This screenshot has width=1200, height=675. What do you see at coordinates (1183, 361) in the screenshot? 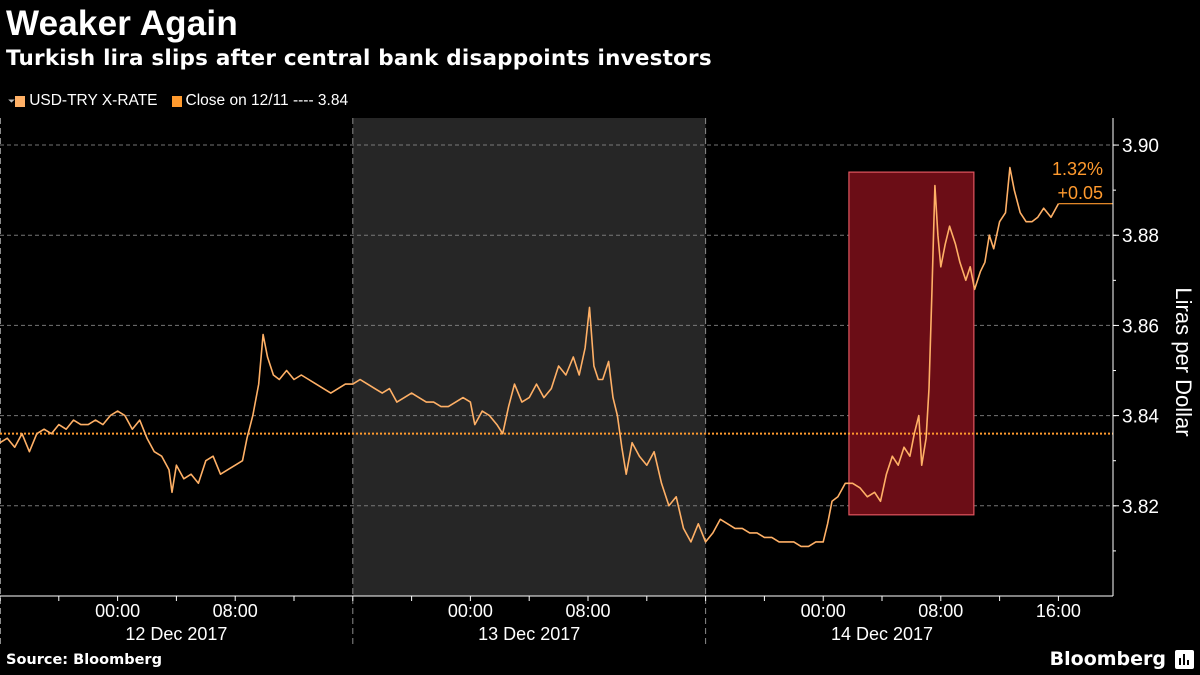
I see `y-axis-label: Liras per Dollar` at bounding box center [1183, 361].